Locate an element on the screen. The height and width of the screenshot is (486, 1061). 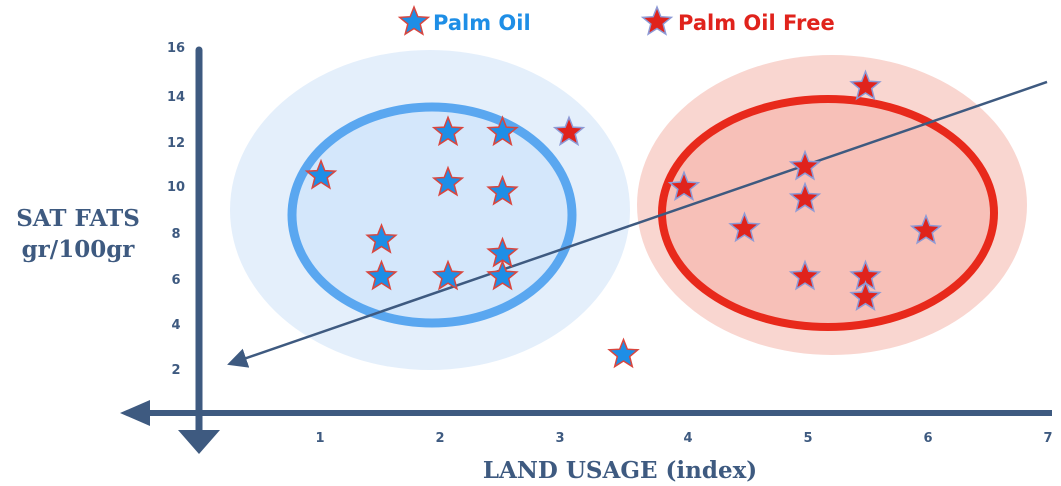
x-tick-label: 5 is located at coordinates (807, 438).